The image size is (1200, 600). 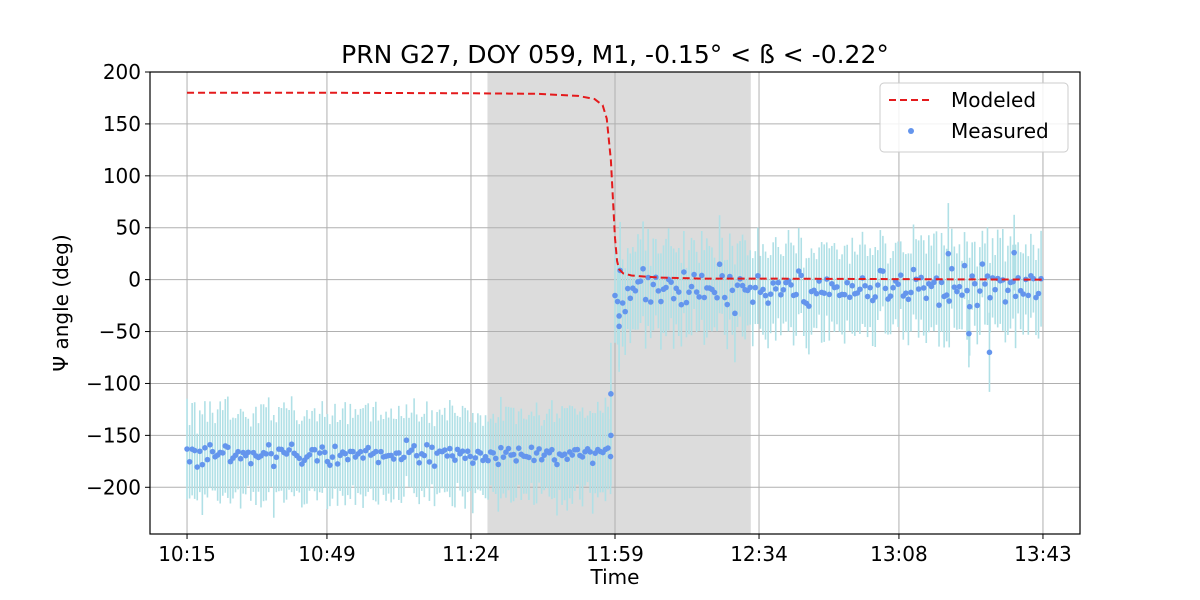 I want to click on x-tick-label: 11:24, so click(x=471, y=554).